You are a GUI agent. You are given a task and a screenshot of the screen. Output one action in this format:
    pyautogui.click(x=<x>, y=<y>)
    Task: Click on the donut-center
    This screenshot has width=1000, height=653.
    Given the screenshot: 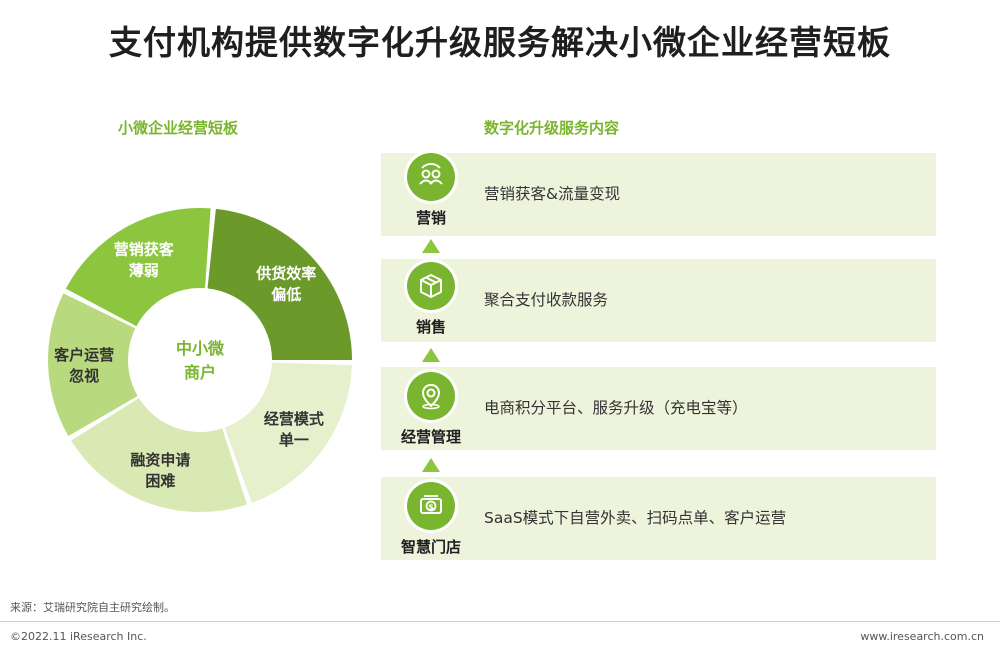 What is the action you would take?
    pyautogui.click(x=200, y=360)
    